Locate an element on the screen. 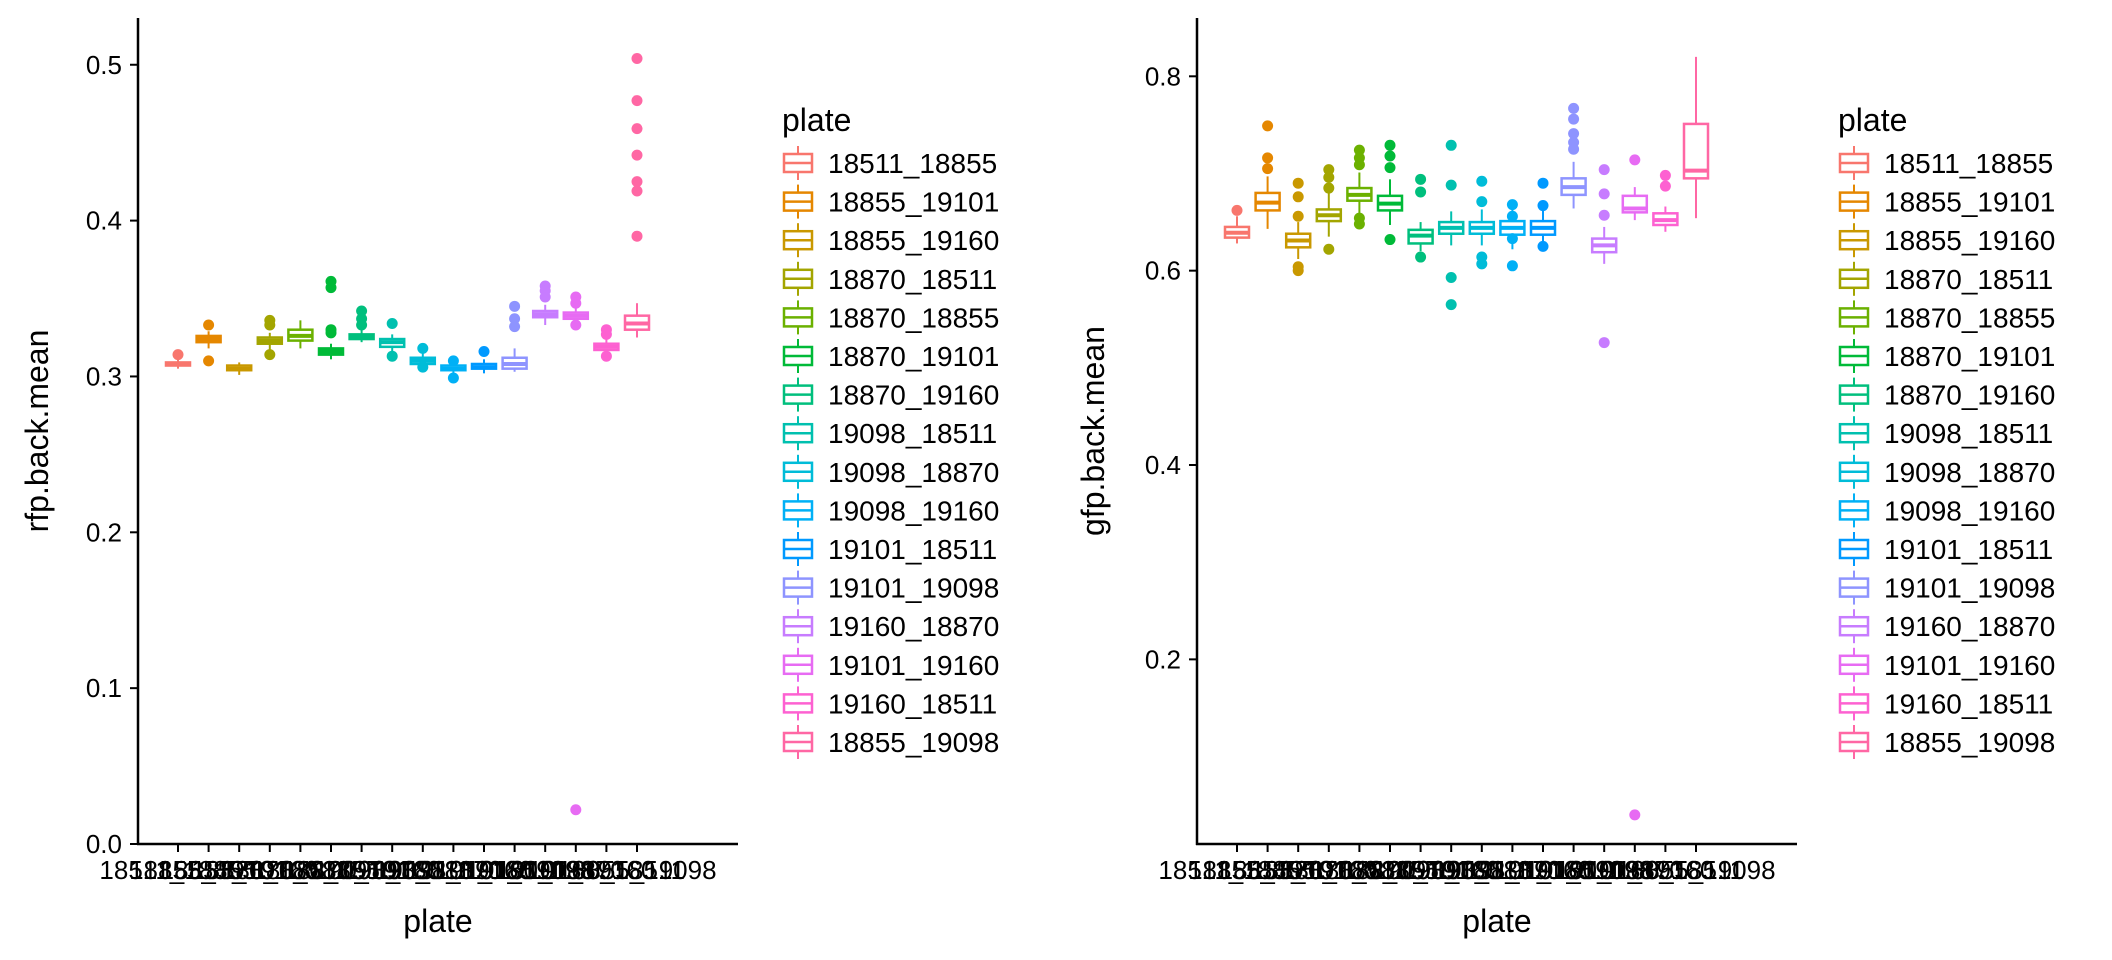 The width and height of the screenshot is (2112, 960). legend-title: plate is located at coordinates (816, 120).